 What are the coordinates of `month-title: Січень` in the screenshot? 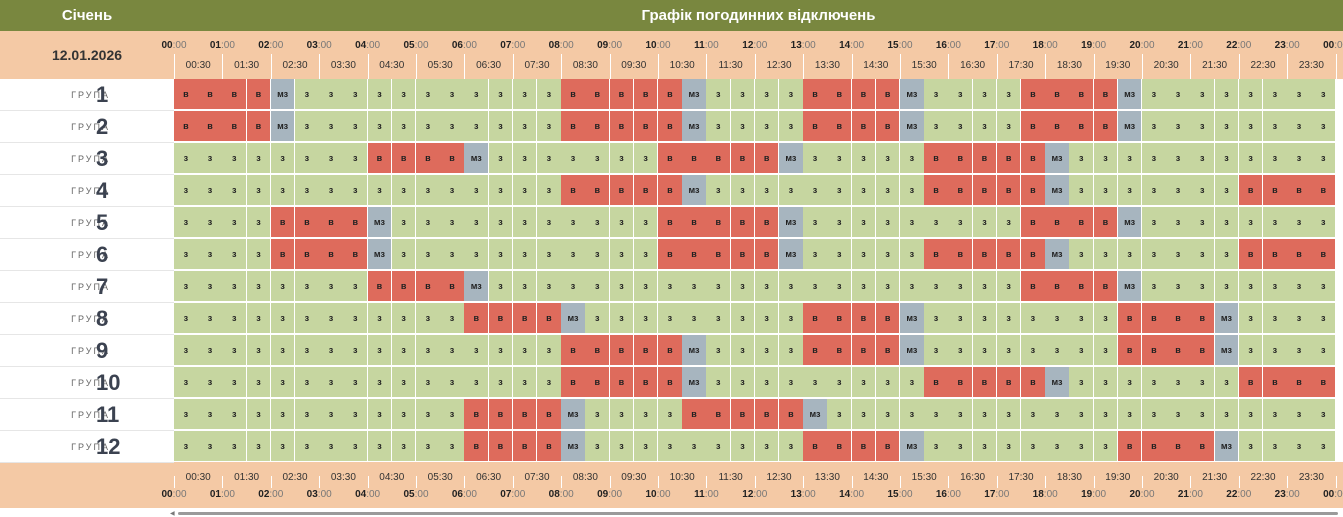 It's located at (87, 15).